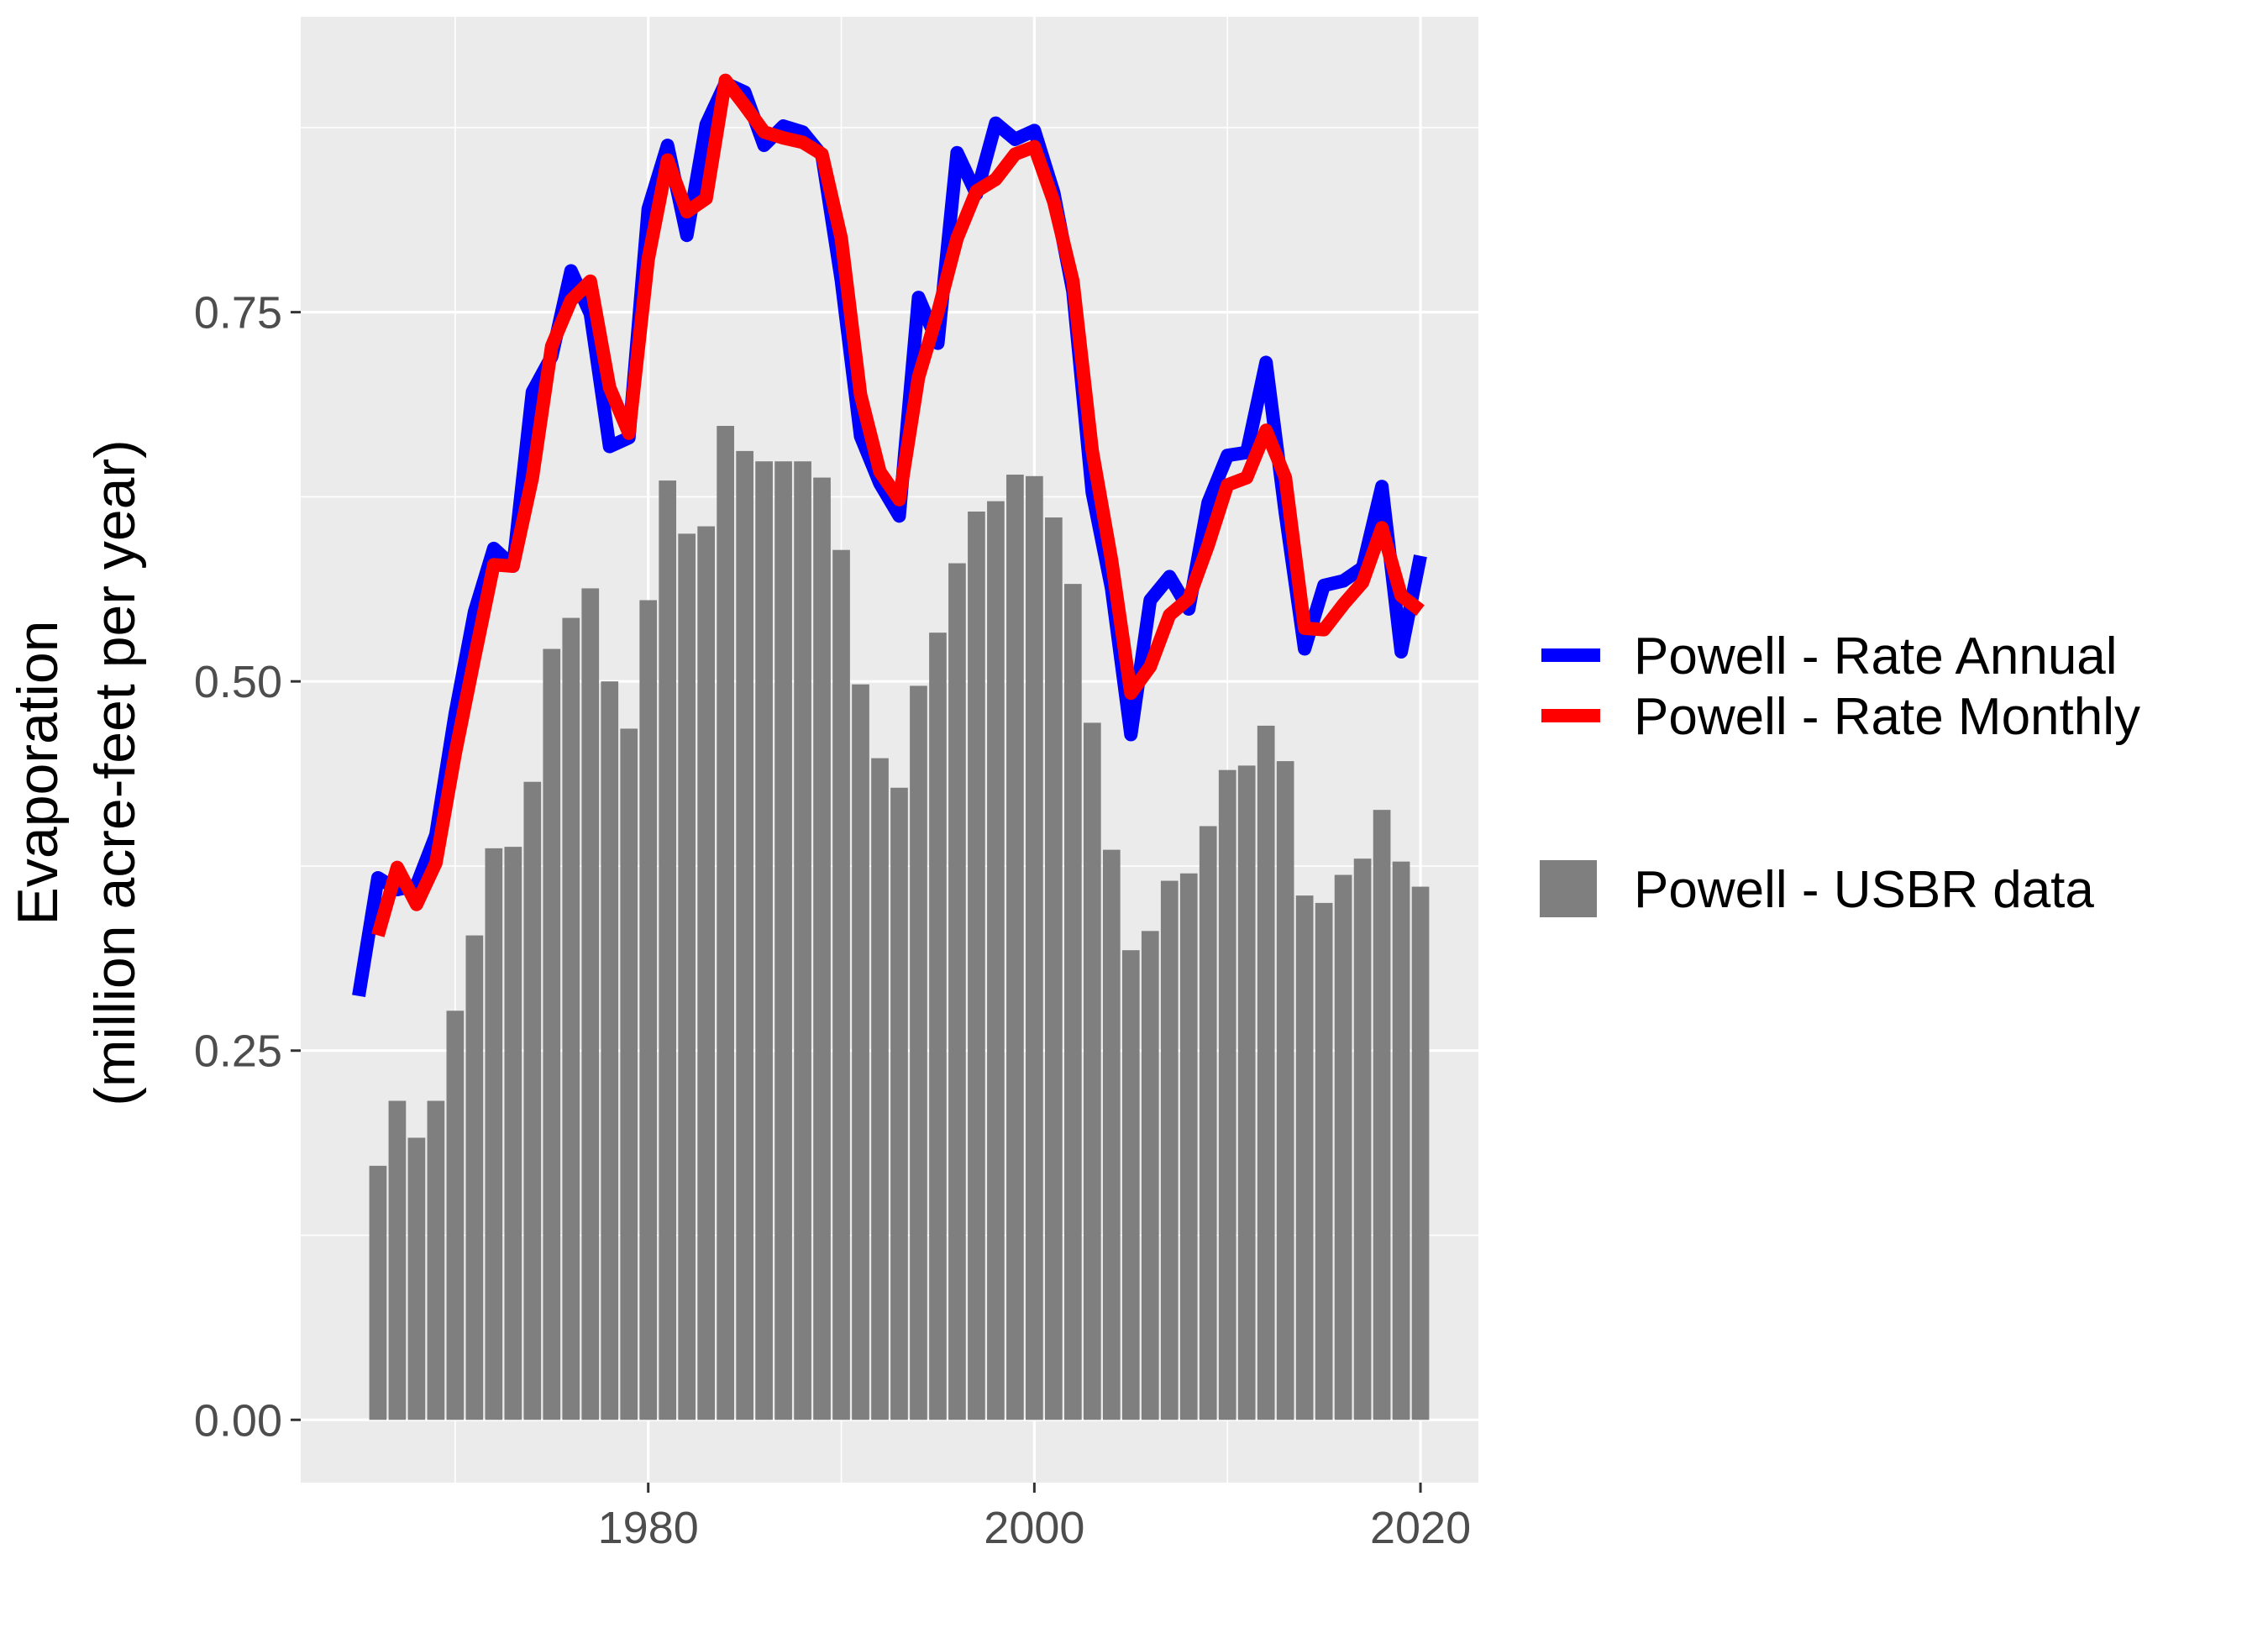  What do you see at coordinates (436, 1260) in the screenshot?
I see `bar-usbr-1969` at bounding box center [436, 1260].